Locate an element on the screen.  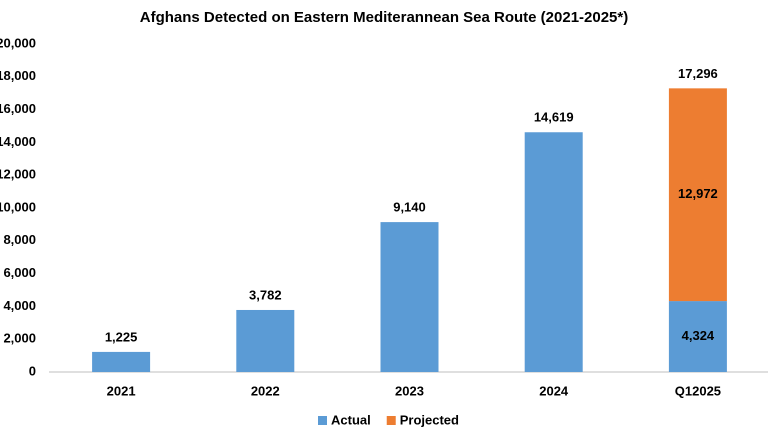
y-tick-label: 20,000 is located at coordinates (18, 42).